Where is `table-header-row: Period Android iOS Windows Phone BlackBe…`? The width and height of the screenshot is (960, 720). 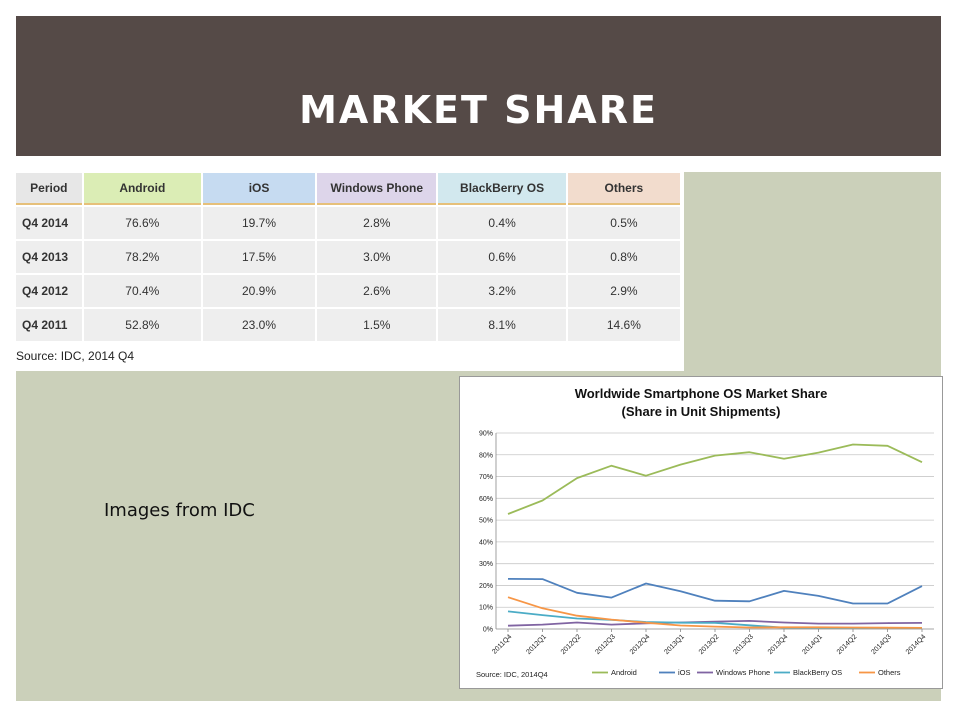 table-header-row: Period Android iOS Windows Phone BlackBe… is located at coordinates (348, 189).